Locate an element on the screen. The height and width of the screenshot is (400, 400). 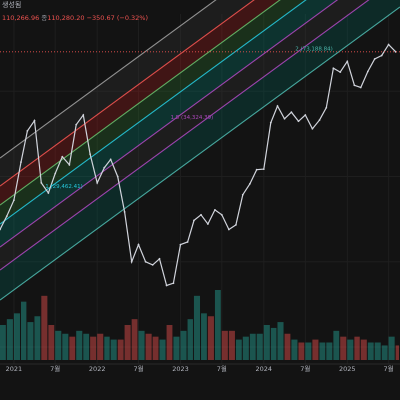
channel-annotation: 2 (73,188.84) is located at coordinates (314, 50).